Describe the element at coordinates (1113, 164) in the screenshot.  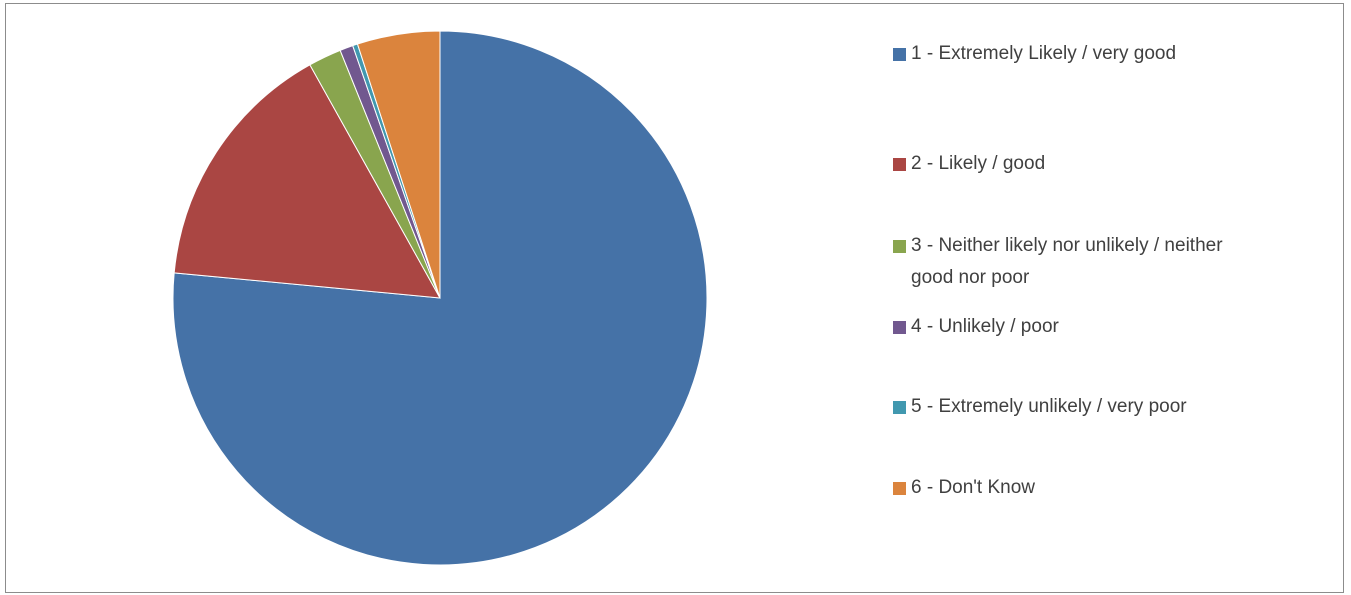
I see `legend-item: 2 - Likely / good` at that location.